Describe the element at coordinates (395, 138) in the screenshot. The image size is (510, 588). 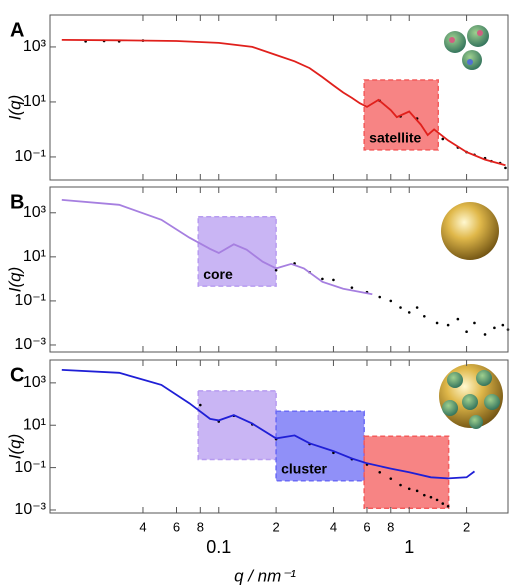
I see `box-label: satellite` at that location.